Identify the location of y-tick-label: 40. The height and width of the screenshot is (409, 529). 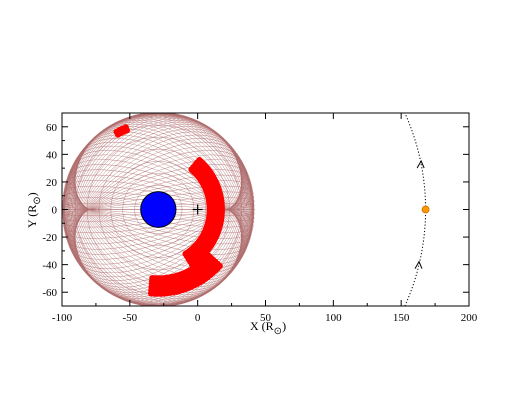
(52, 155).